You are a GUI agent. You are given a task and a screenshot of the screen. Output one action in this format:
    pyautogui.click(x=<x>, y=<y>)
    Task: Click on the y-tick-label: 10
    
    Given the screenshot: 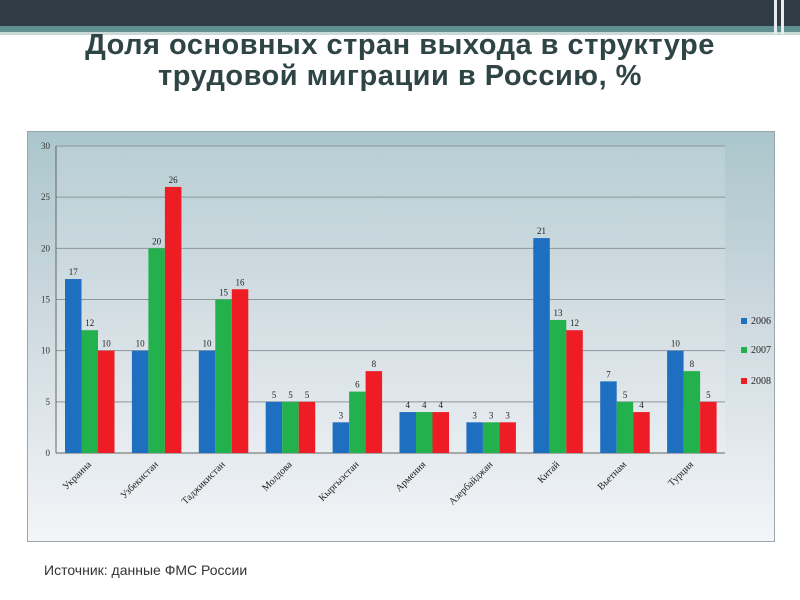 What is the action you would take?
    pyautogui.click(x=46, y=351)
    